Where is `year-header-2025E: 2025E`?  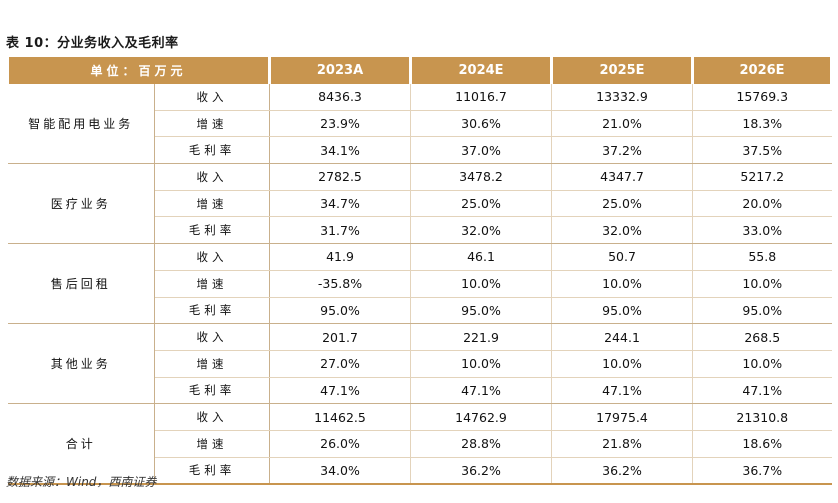
year-header-2025E: 2025E is located at coordinates (622, 70).